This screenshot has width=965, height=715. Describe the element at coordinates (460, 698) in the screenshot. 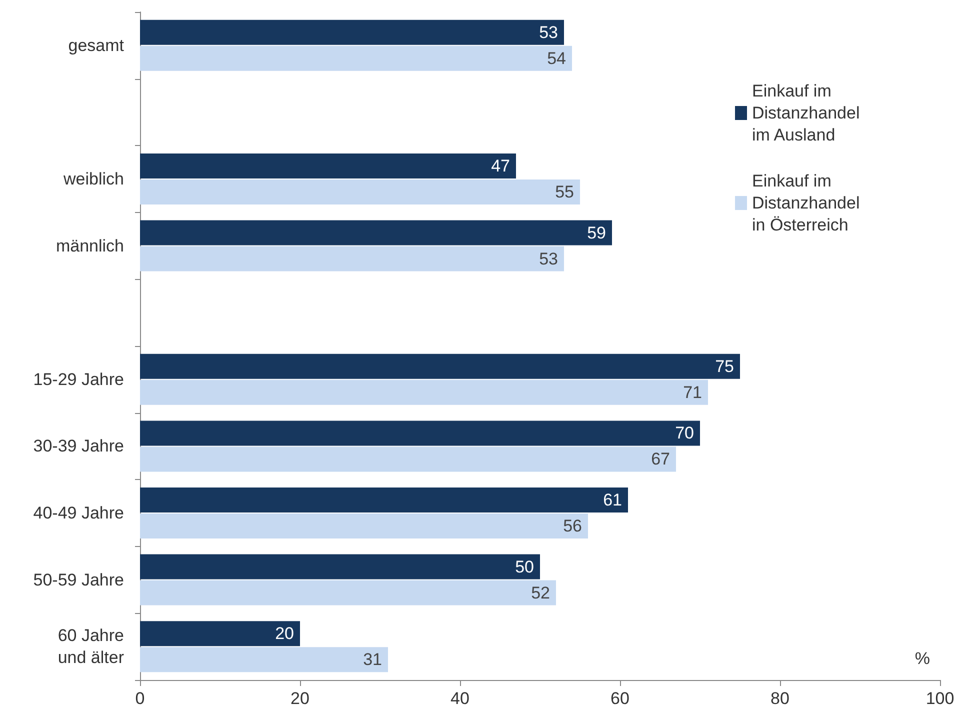

I see `x-tick-label: 40` at that location.